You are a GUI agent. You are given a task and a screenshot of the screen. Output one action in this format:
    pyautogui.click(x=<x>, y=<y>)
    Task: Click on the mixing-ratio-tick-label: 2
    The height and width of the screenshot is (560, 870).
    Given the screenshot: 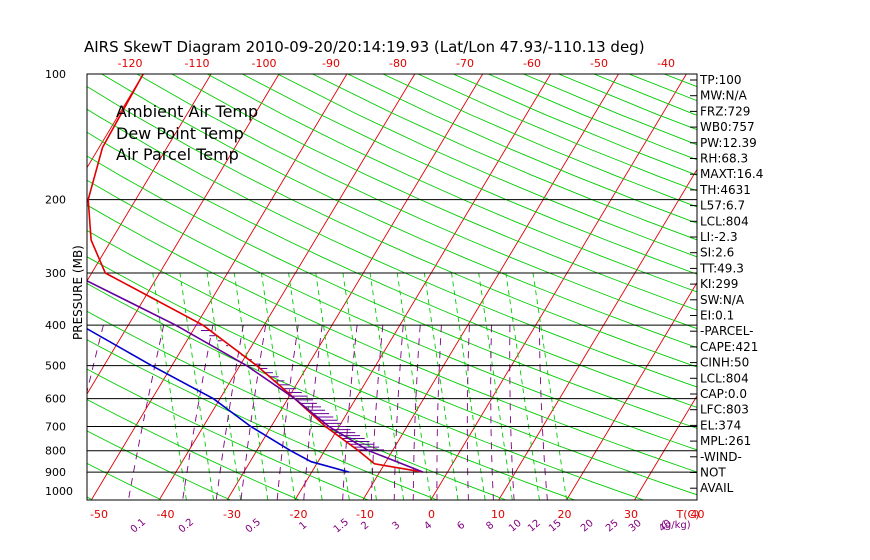 What is the action you would take?
    pyautogui.click(x=365, y=526)
    